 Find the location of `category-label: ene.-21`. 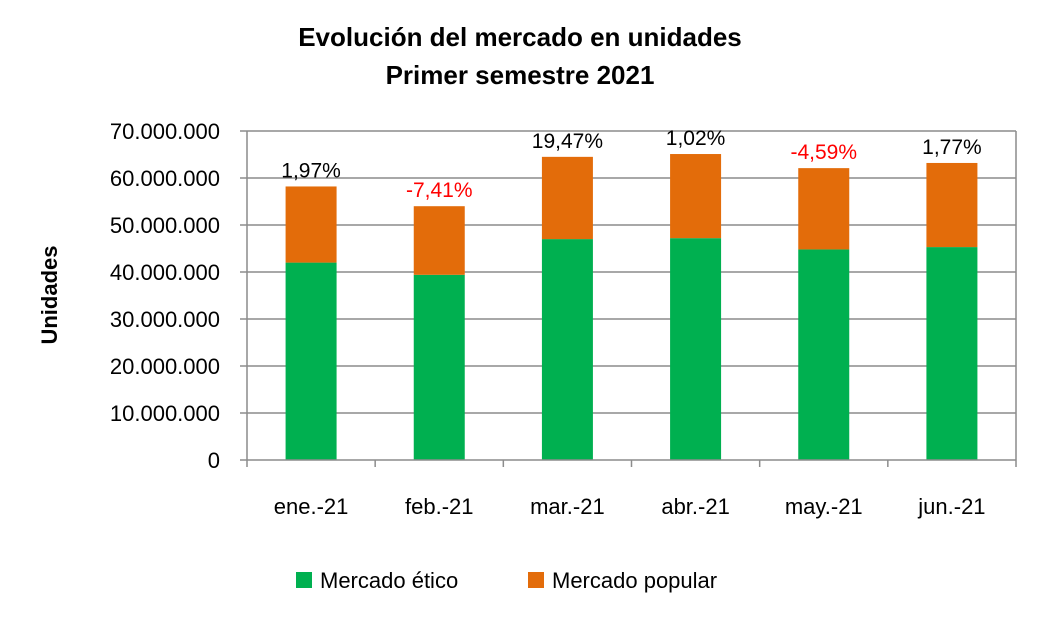

category-label: ene.-21 is located at coordinates (311, 506).